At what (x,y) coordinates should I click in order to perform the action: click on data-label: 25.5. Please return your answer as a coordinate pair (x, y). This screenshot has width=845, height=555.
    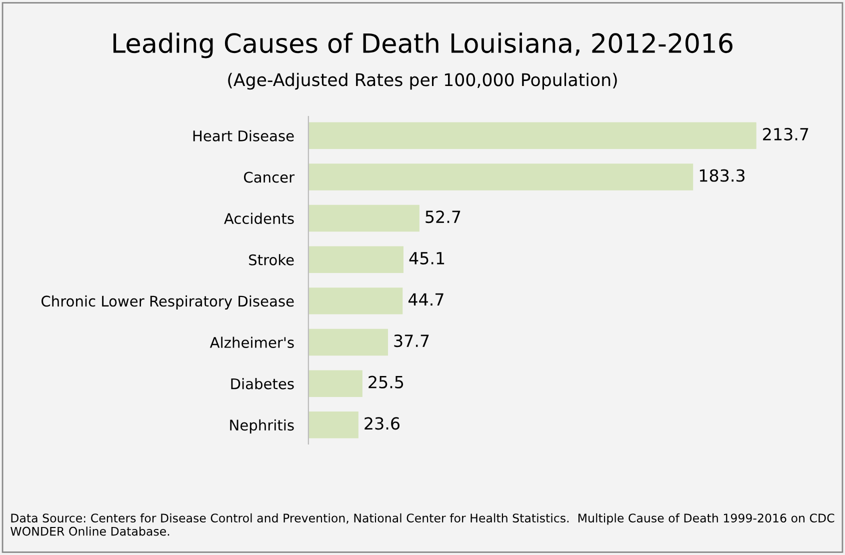
    Looking at the image, I should click on (386, 382).